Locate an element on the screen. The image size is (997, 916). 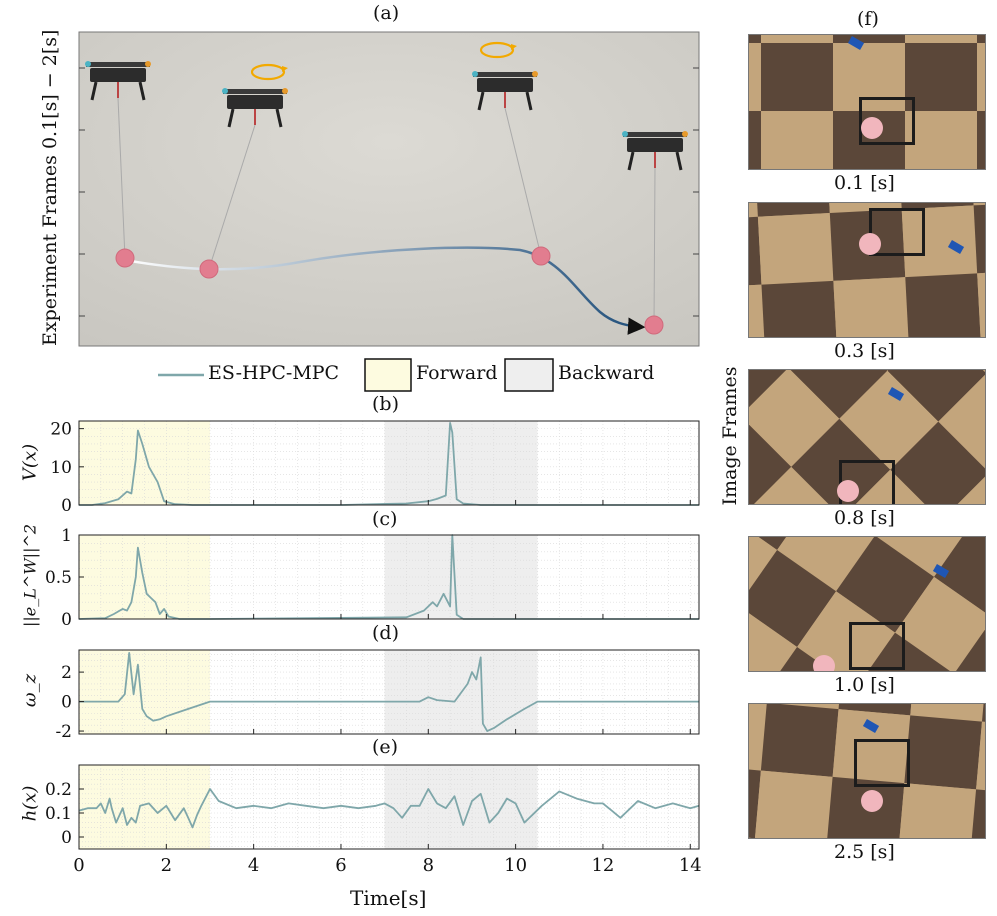
frame-time: 0.8 is located at coordinates (852, 518).